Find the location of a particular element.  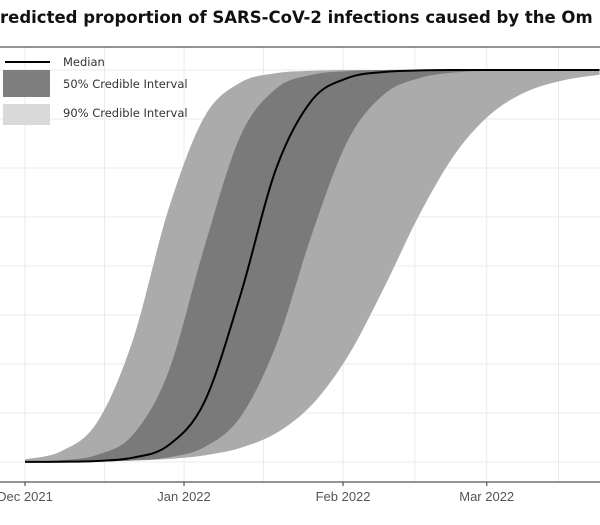

legend-50-swatch is located at coordinates (26, 83).